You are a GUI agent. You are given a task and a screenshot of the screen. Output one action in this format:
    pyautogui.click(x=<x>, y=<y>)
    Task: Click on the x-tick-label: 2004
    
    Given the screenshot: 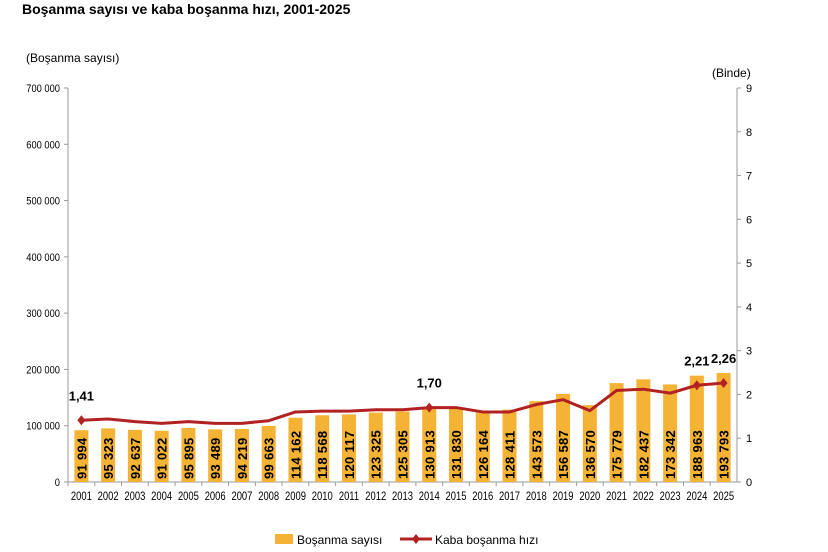 What is the action you would take?
    pyautogui.click(x=161, y=496)
    